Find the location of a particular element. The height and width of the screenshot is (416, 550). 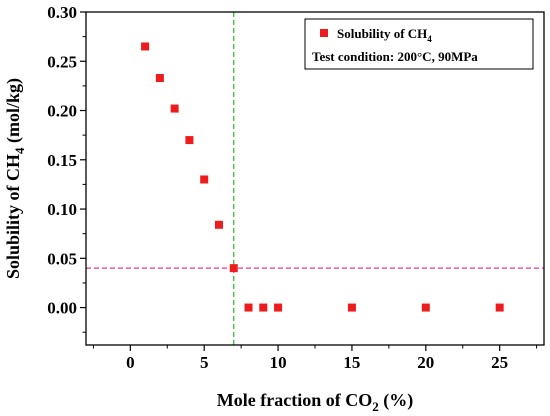

x-axis-title-main: Mole fraction of CO is located at coordinates (294, 400).